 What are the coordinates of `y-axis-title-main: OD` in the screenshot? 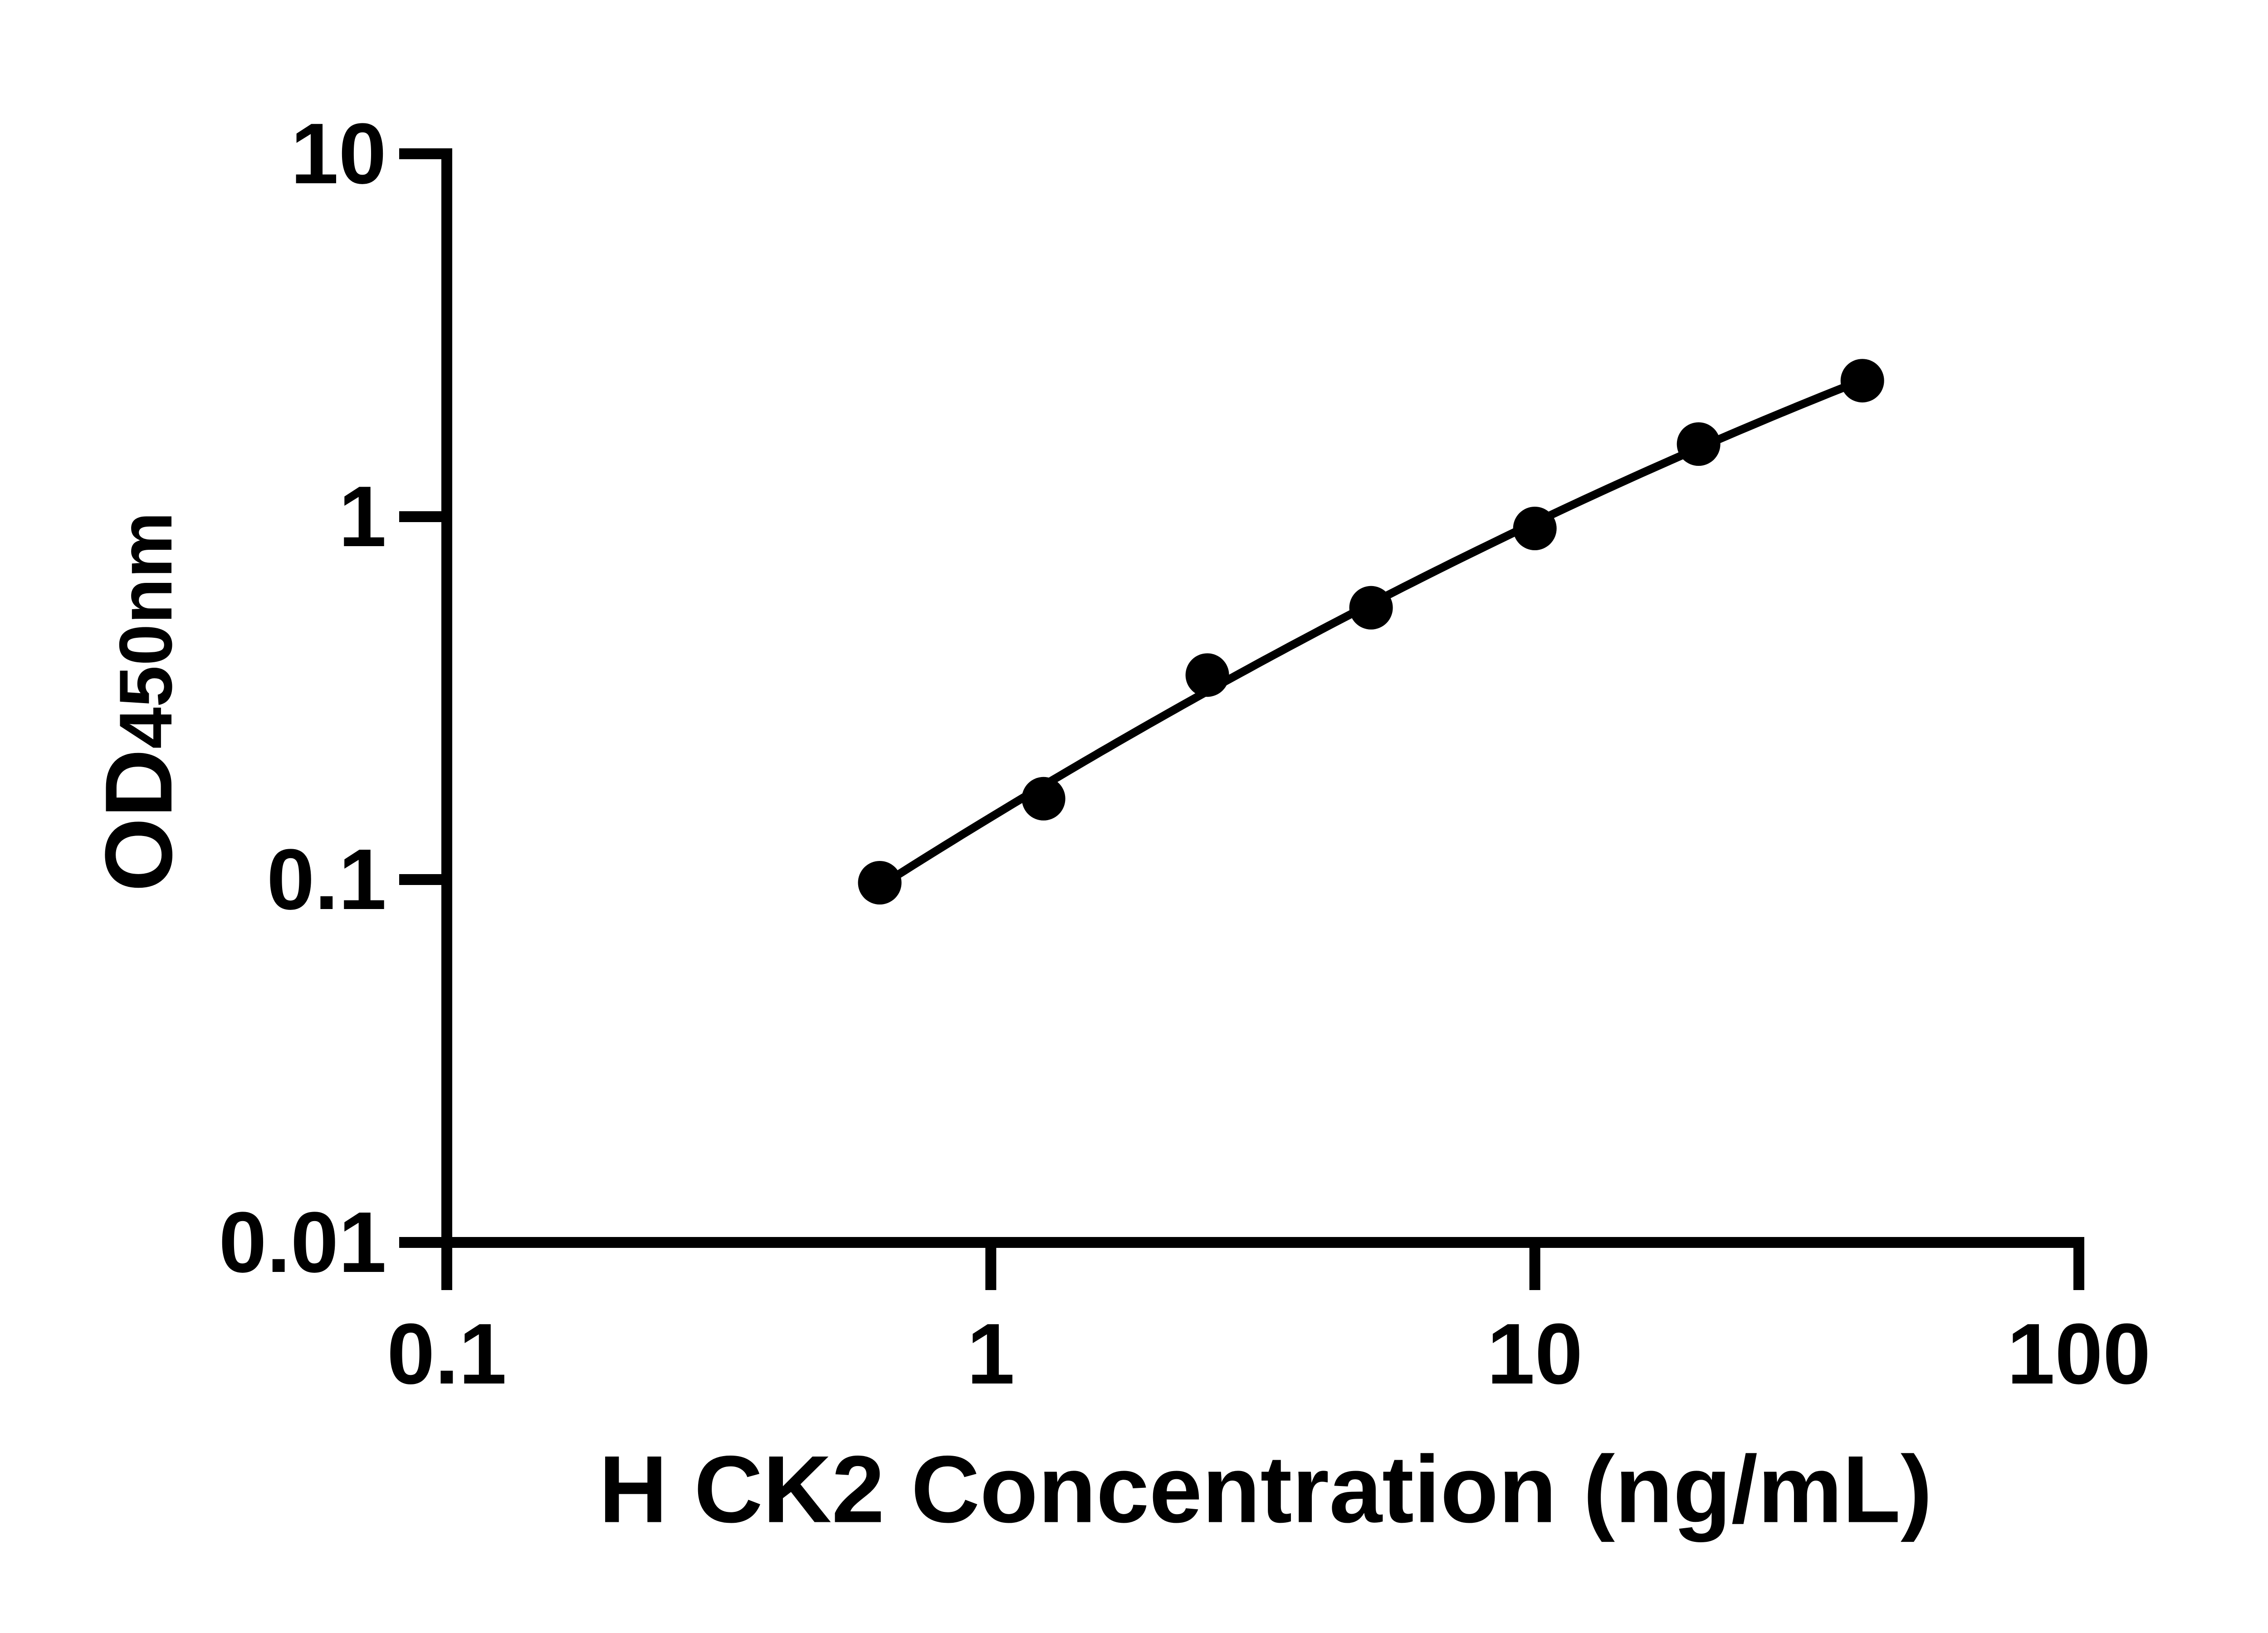 It's located at (139, 820).